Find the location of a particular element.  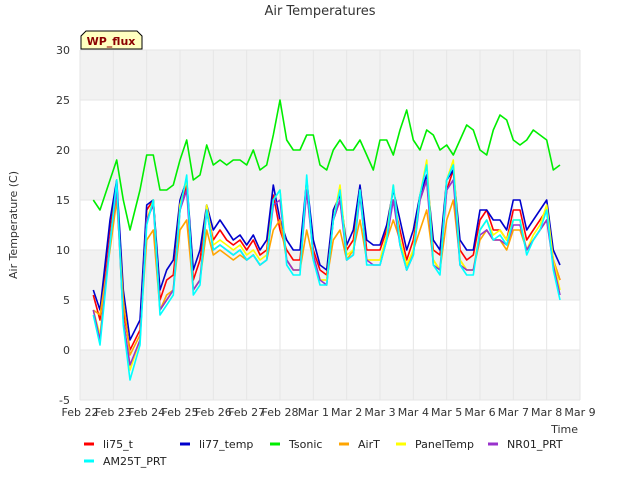

x-tick-label: Mar 5 is located at coordinates (446, 412).